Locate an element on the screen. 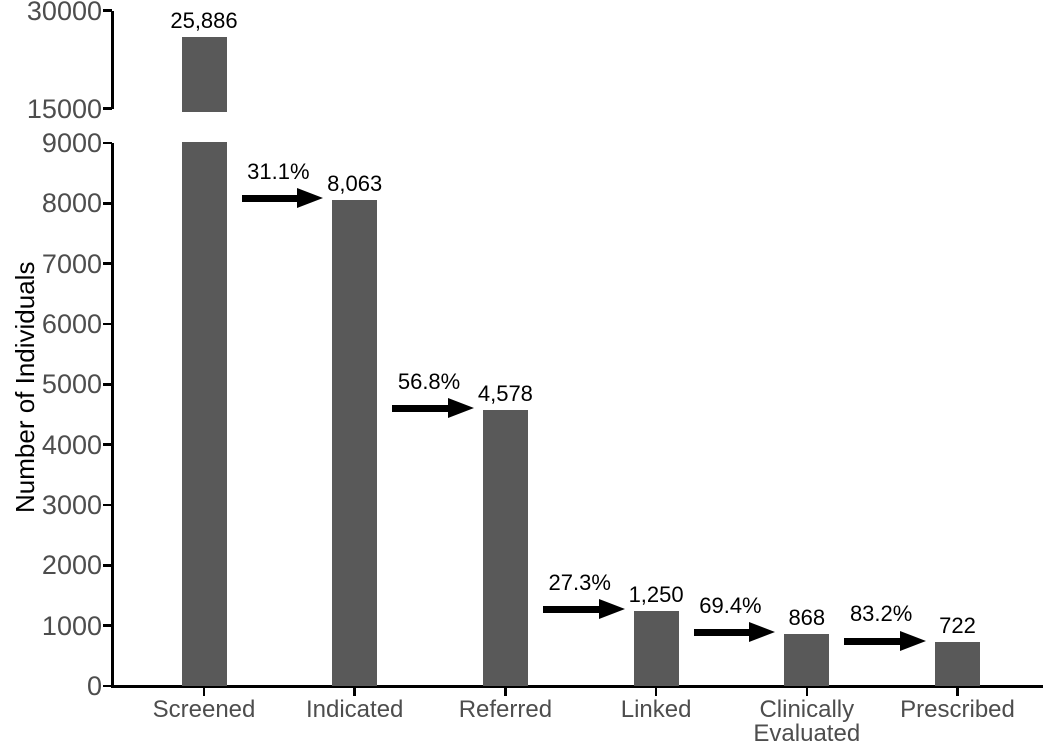 Image resolution: width=1050 pixels, height=746 pixels. y-tick-label: 30000 is located at coordinates (64, 13).